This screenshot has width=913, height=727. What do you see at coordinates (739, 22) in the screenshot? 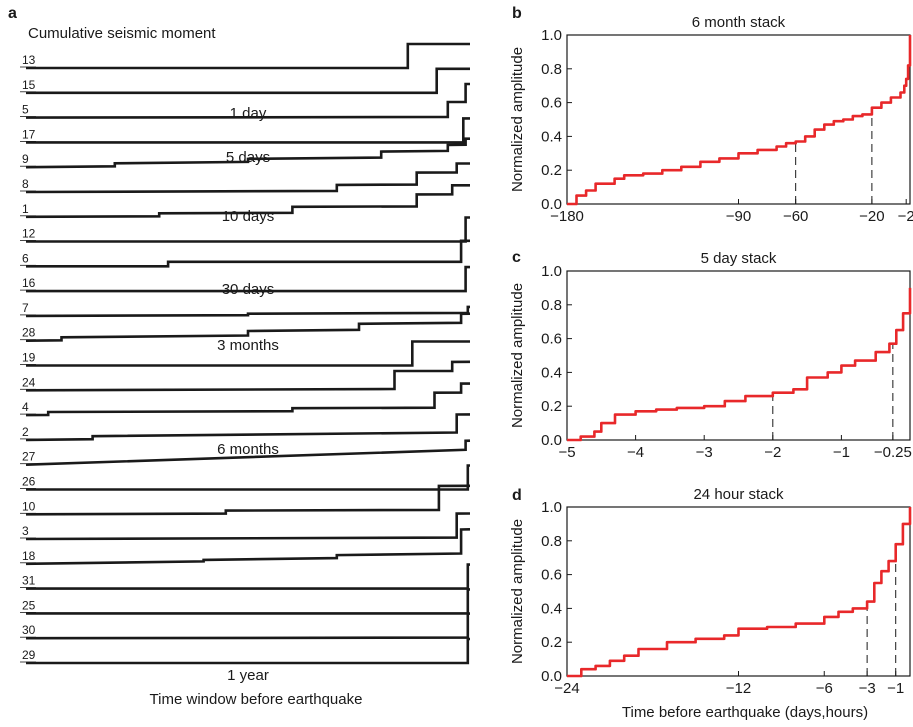
I see `plot-title-b: 6 month stack` at bounding box center [739, 22].